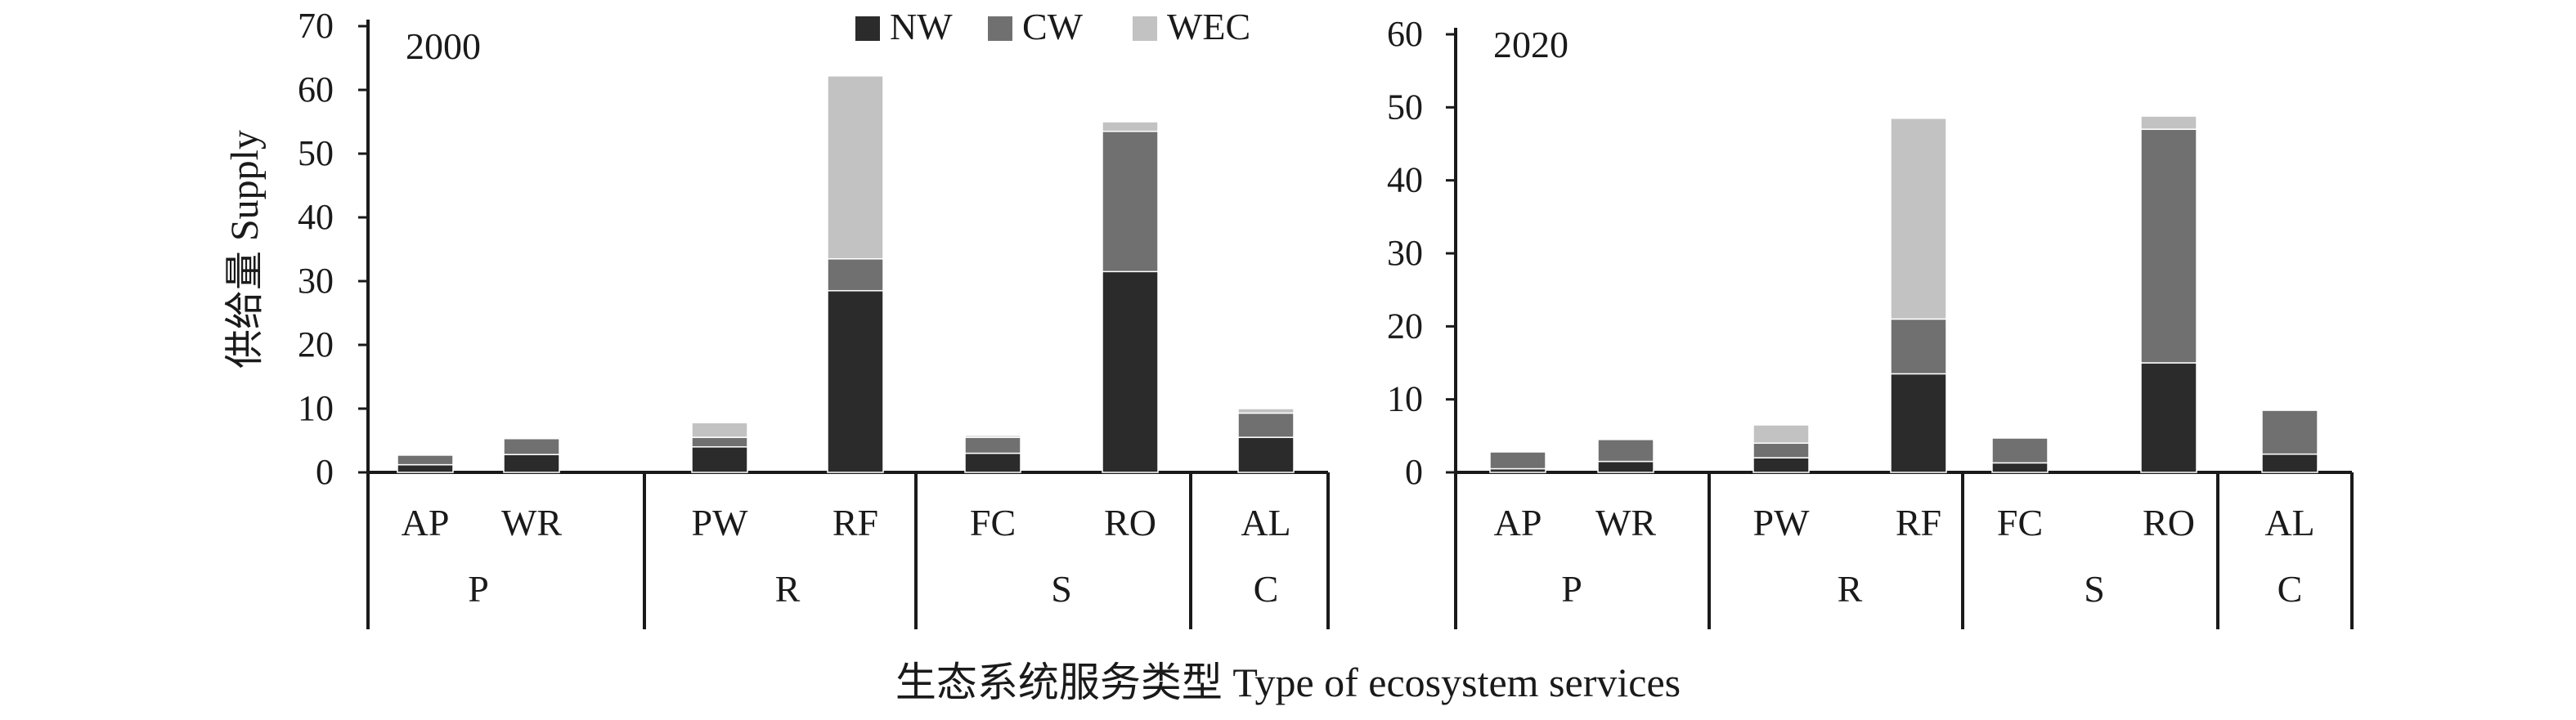 This screenshot has width=2576, height=720. I want to click on legend-label: CW, so click(1053, 26).